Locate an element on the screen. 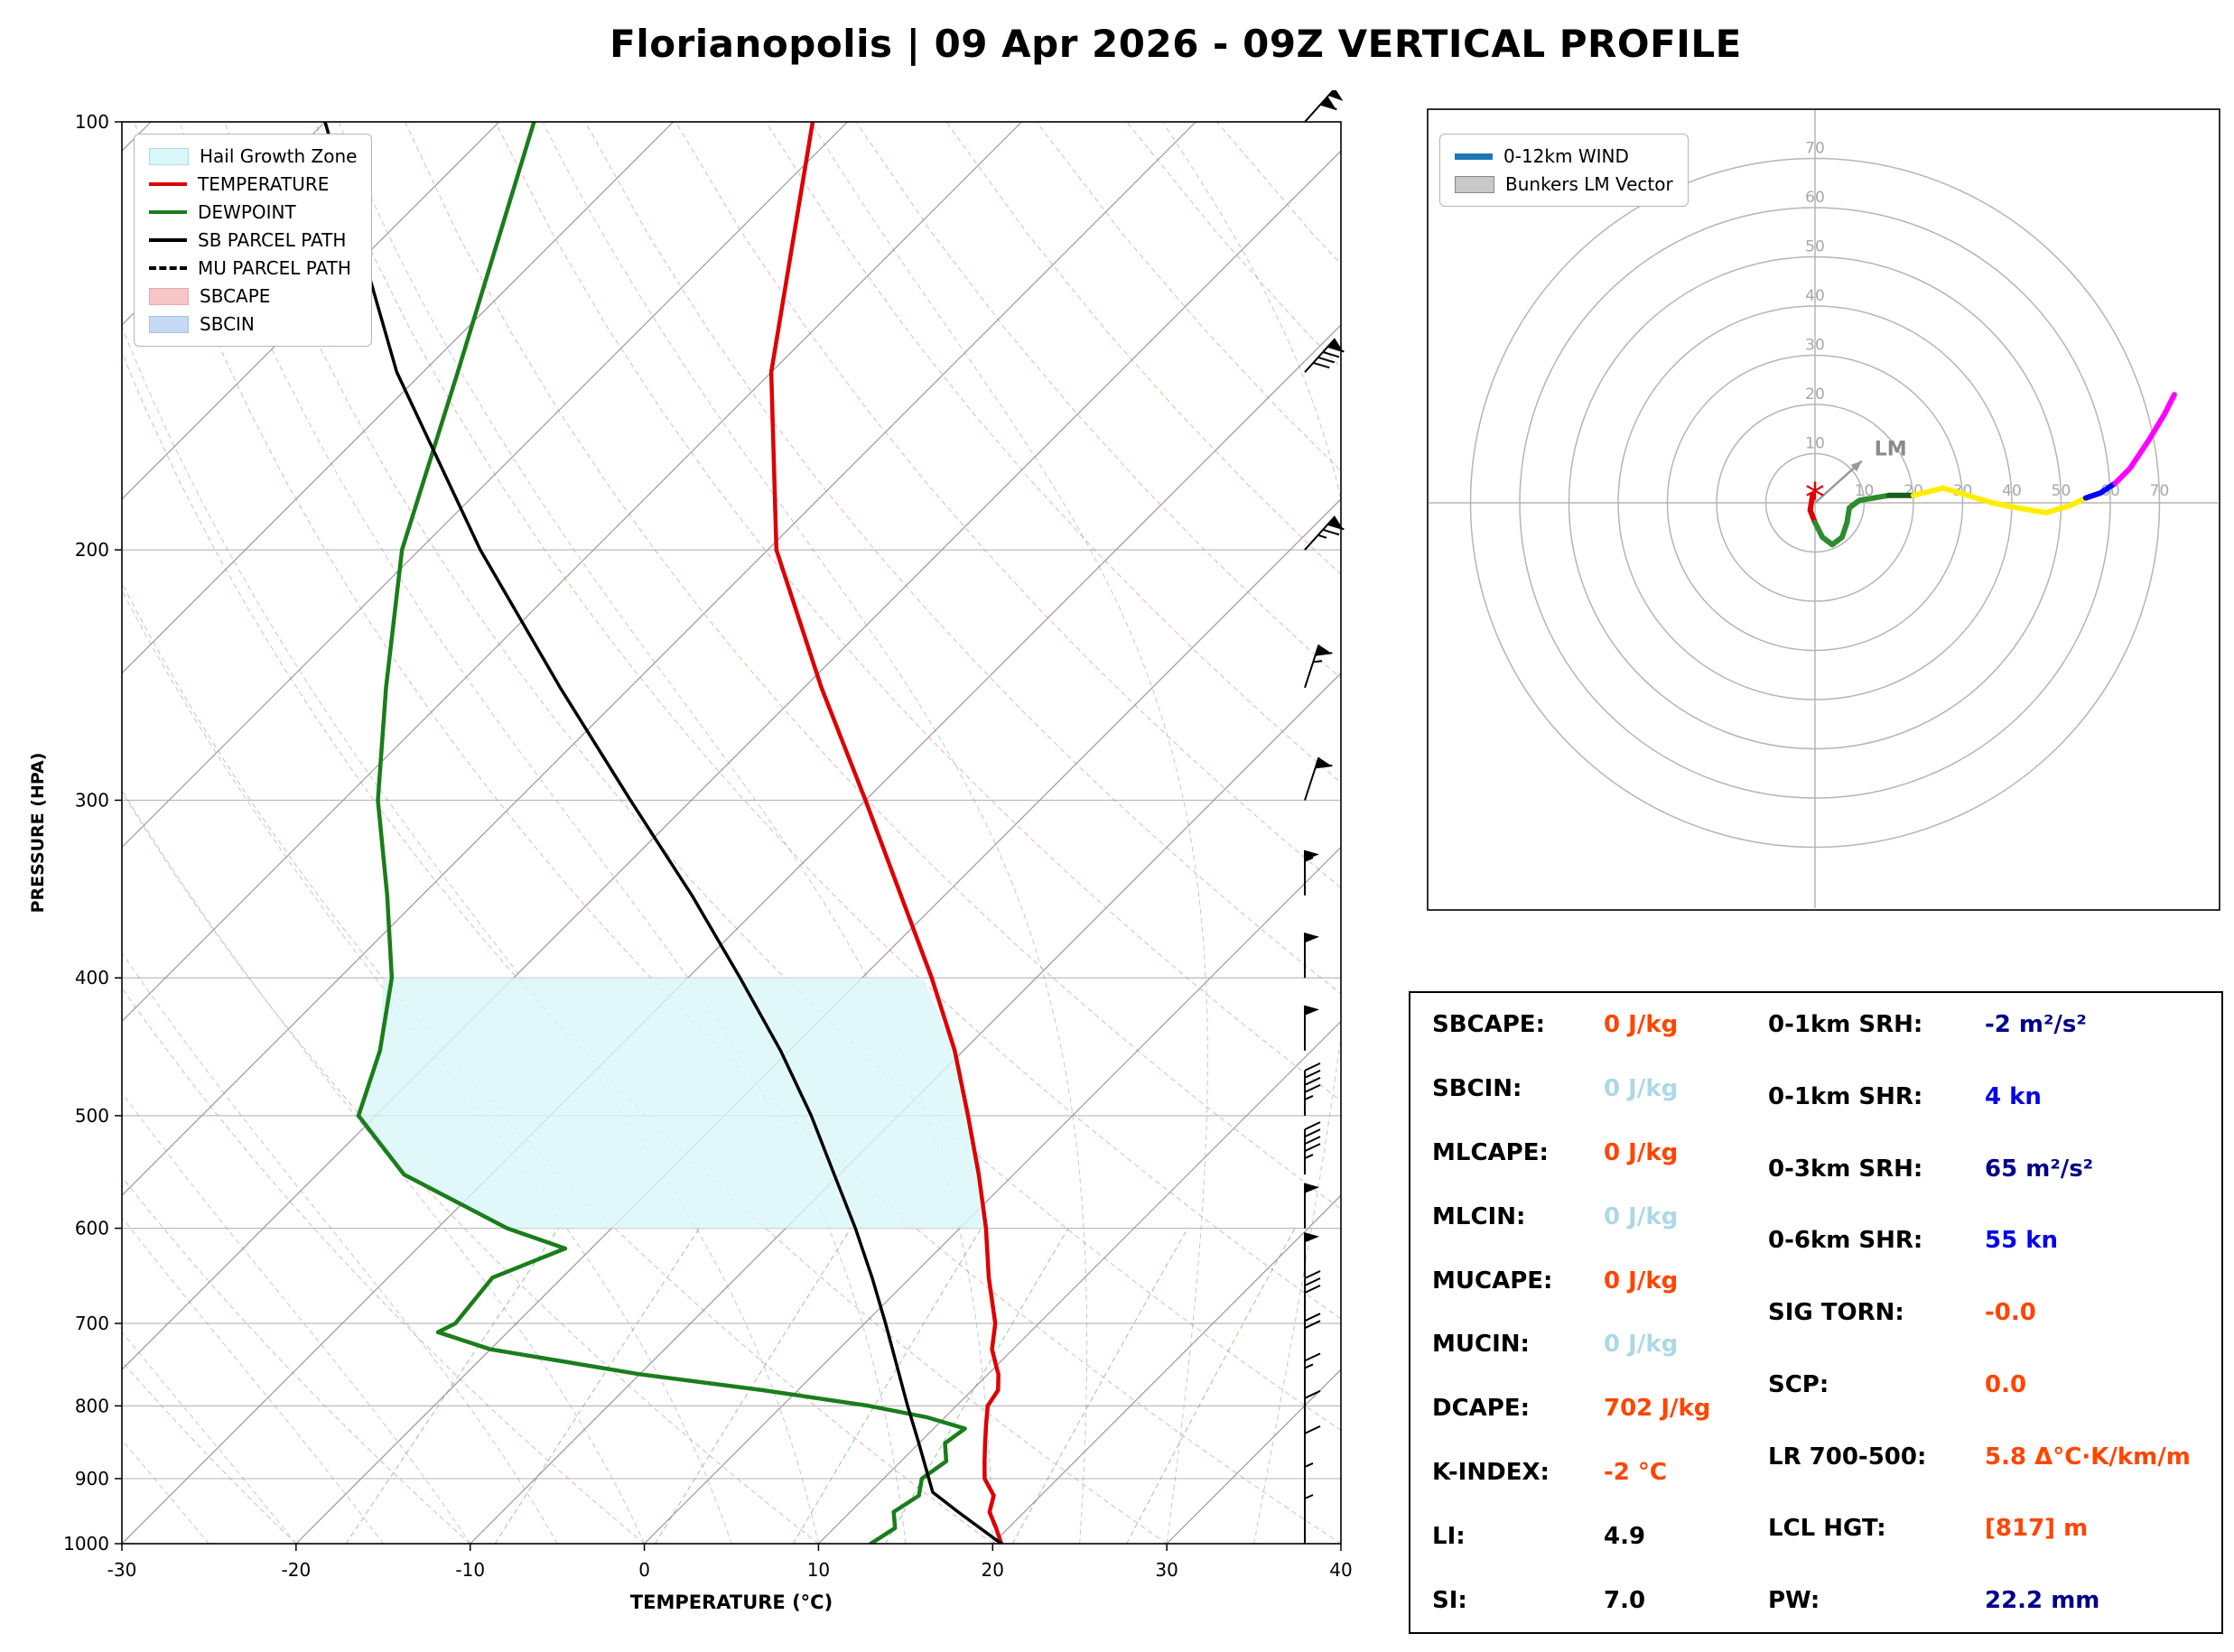 The image size is (2234, 1652). pressure-tick-label: 200 is located at coordinates (92, 550).